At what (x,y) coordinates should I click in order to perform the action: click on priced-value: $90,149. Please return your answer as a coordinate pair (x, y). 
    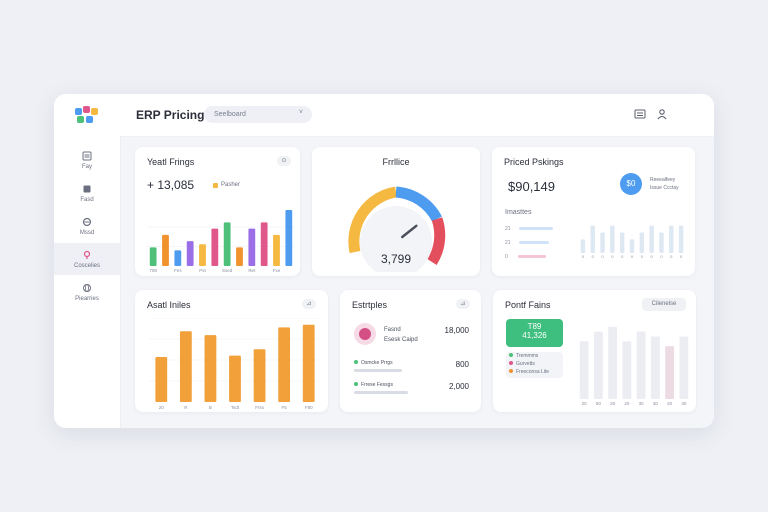
    Looking at the image, I should click on (531, 186).